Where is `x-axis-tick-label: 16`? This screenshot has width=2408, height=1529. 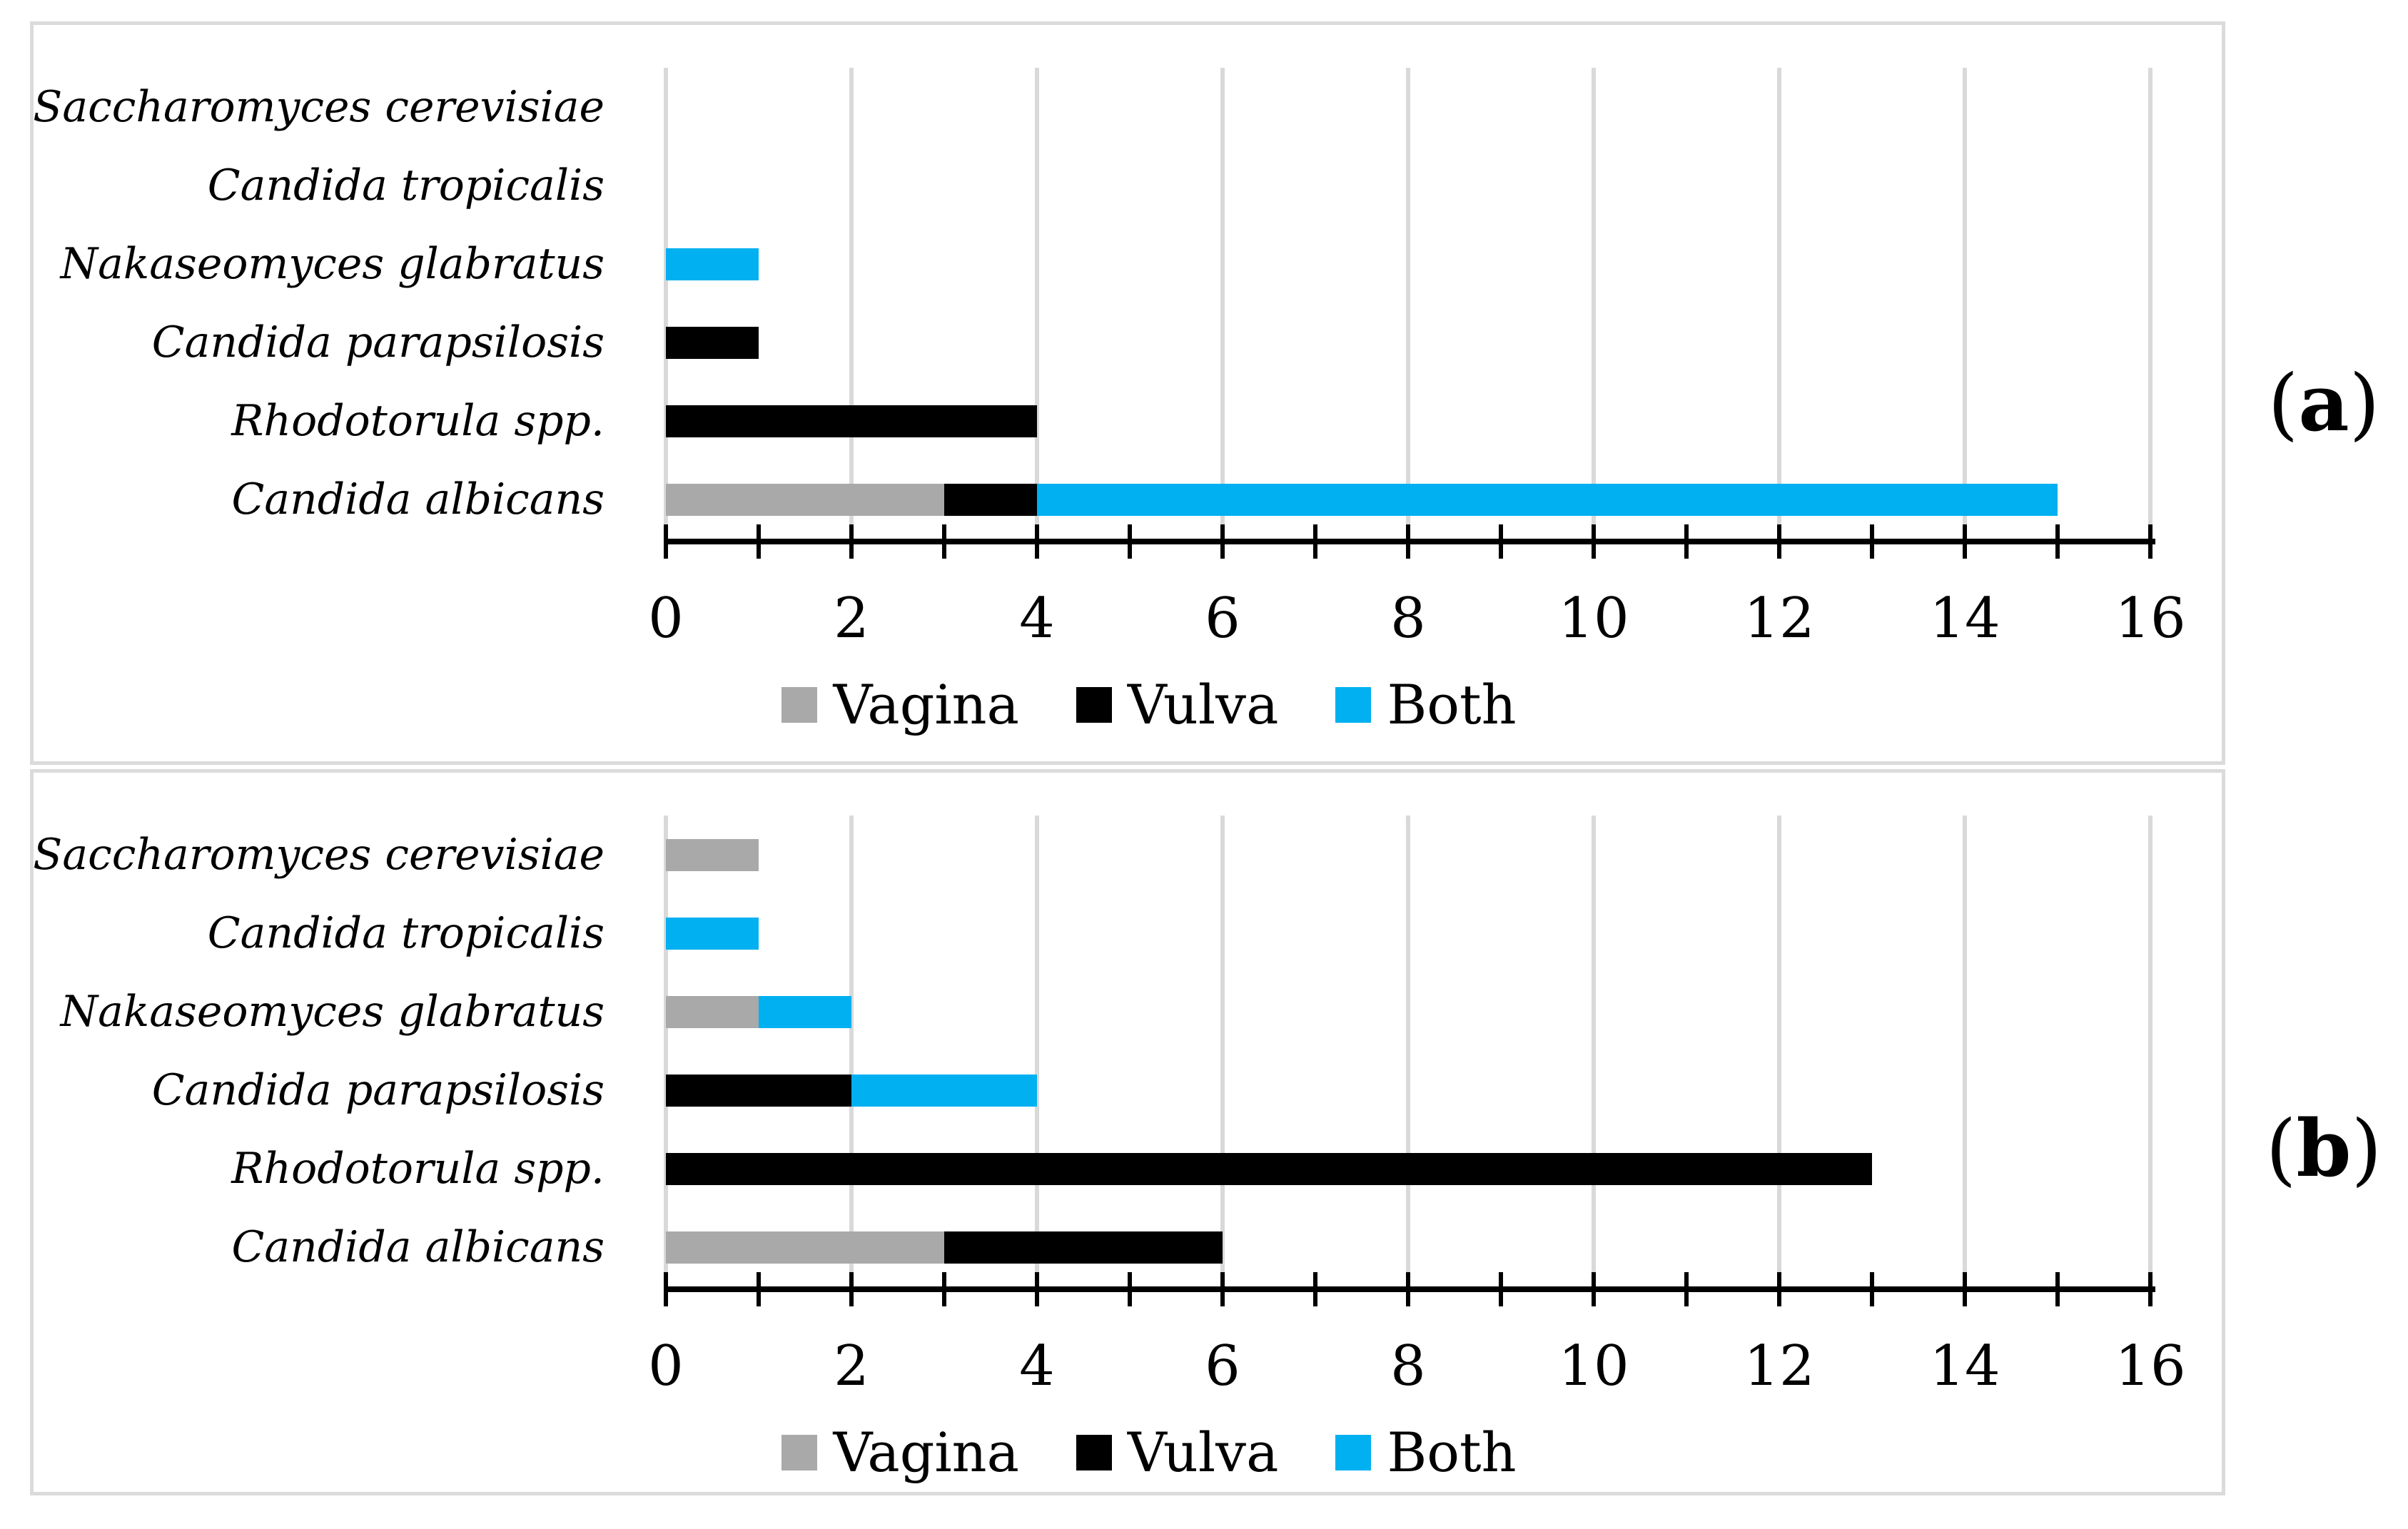 x-axis-tick-label: 16 is located at coordinates (2150, 618).